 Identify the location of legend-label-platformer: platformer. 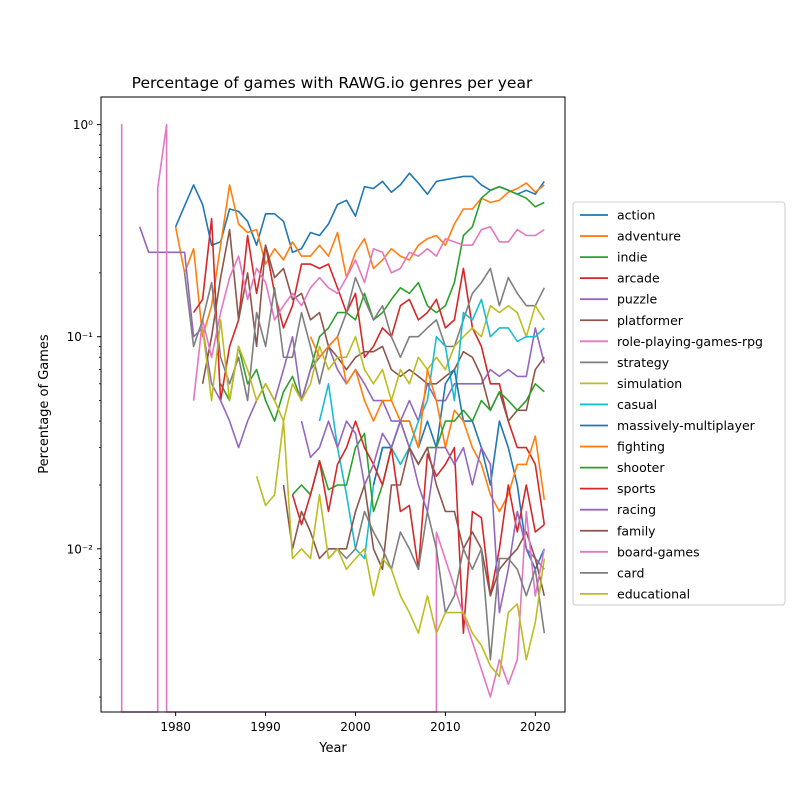
(650, 320).